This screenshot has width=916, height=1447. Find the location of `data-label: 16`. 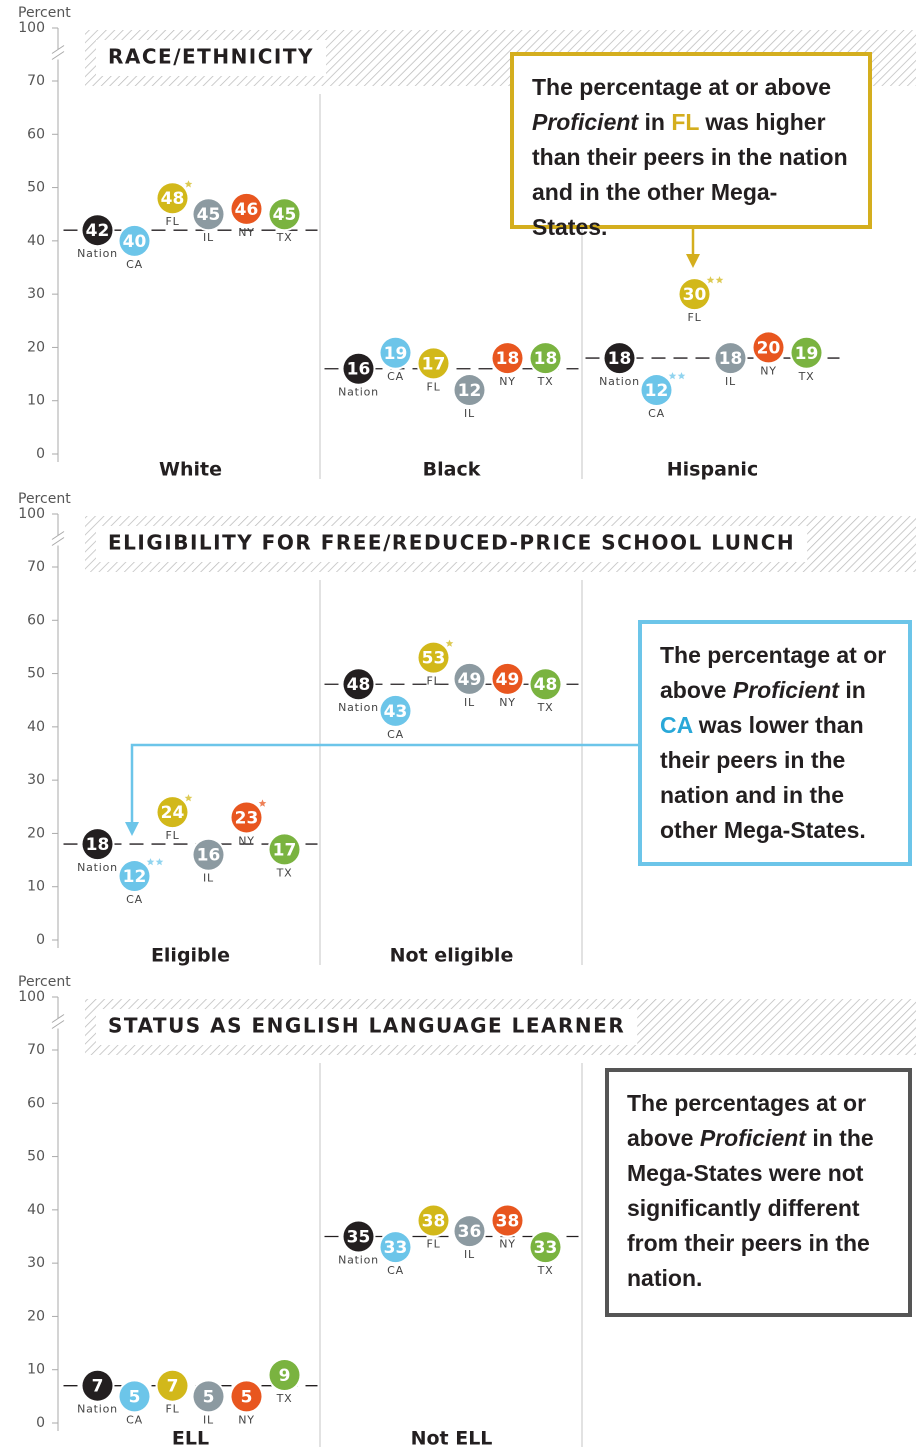

data-label: 16 is located at coordinates (359, 370).